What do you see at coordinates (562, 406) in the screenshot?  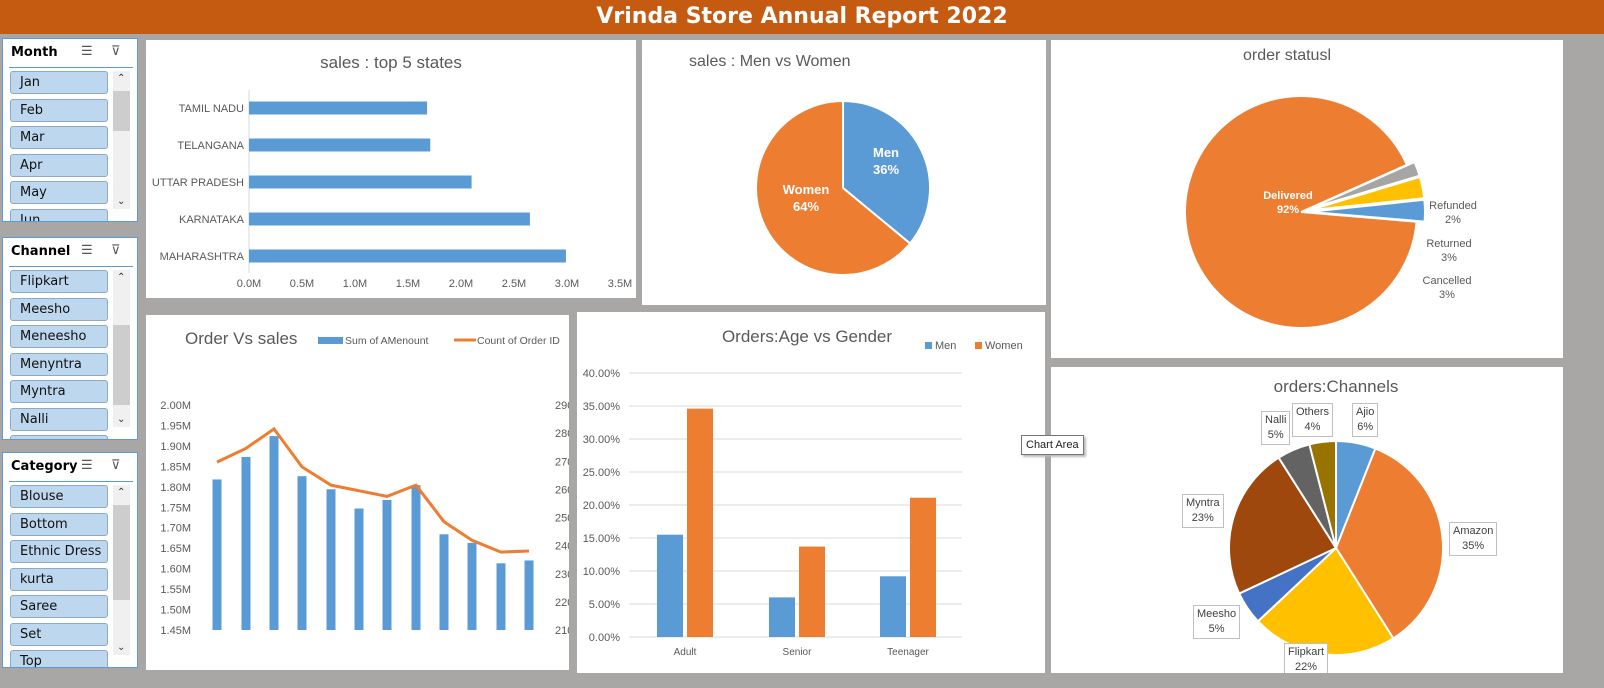 I see `y-tick-right: 2900` at bounding box center [562, 406].